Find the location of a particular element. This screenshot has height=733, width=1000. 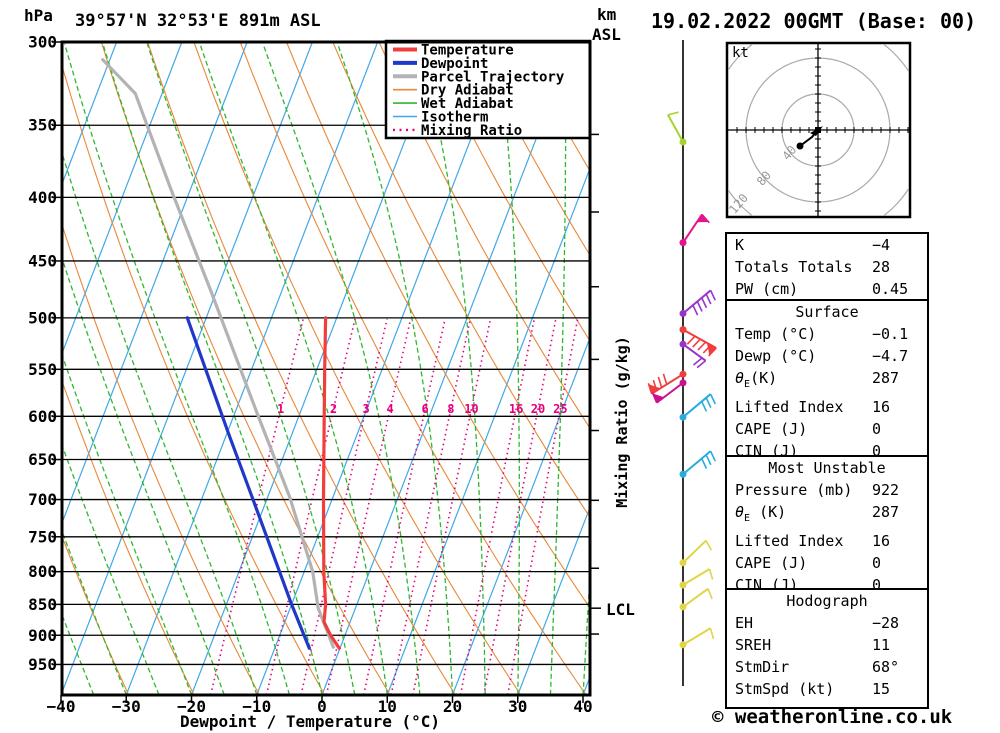

table-row-value: 15 is located at coordinates (881, 689).